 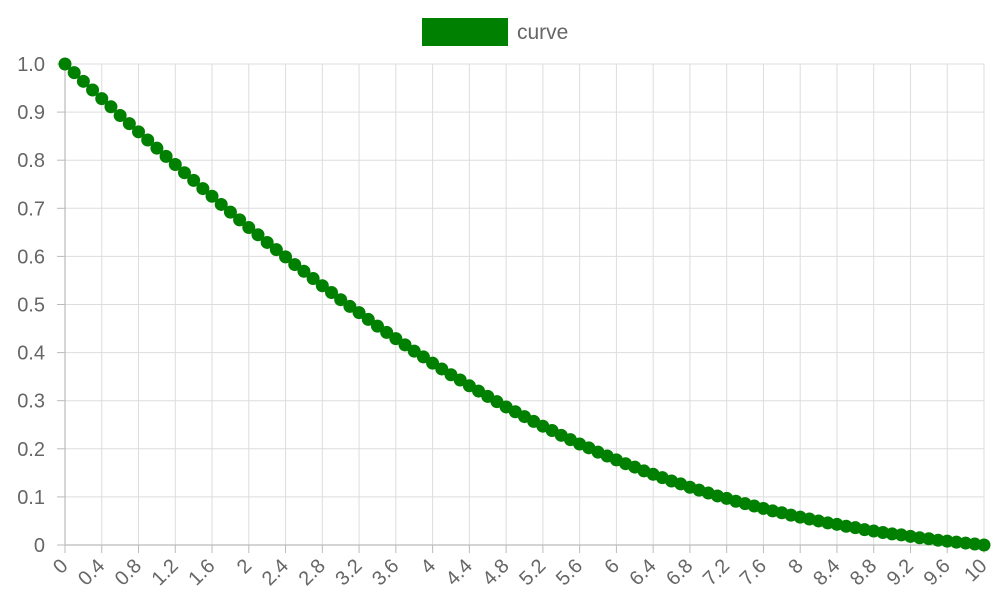 What do you see at coordinates (900, 572) in the screenshot?
I see `x-tick-label: 9.2` at bounding box center [900, 572].